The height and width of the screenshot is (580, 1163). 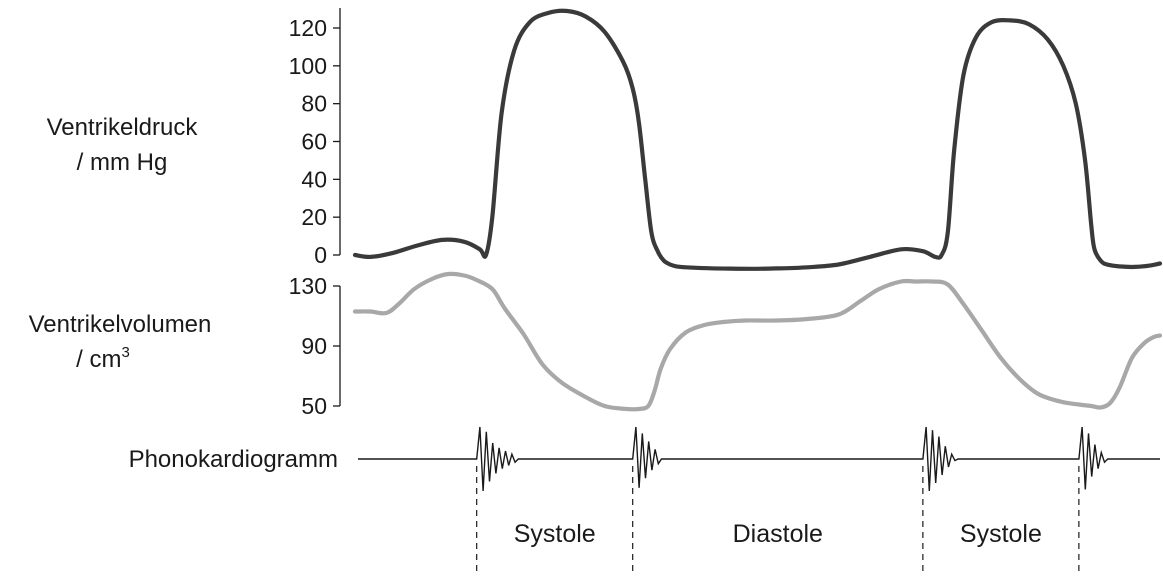 I want to click on pressure-tick-label: 80, so click(x=314, y=104).